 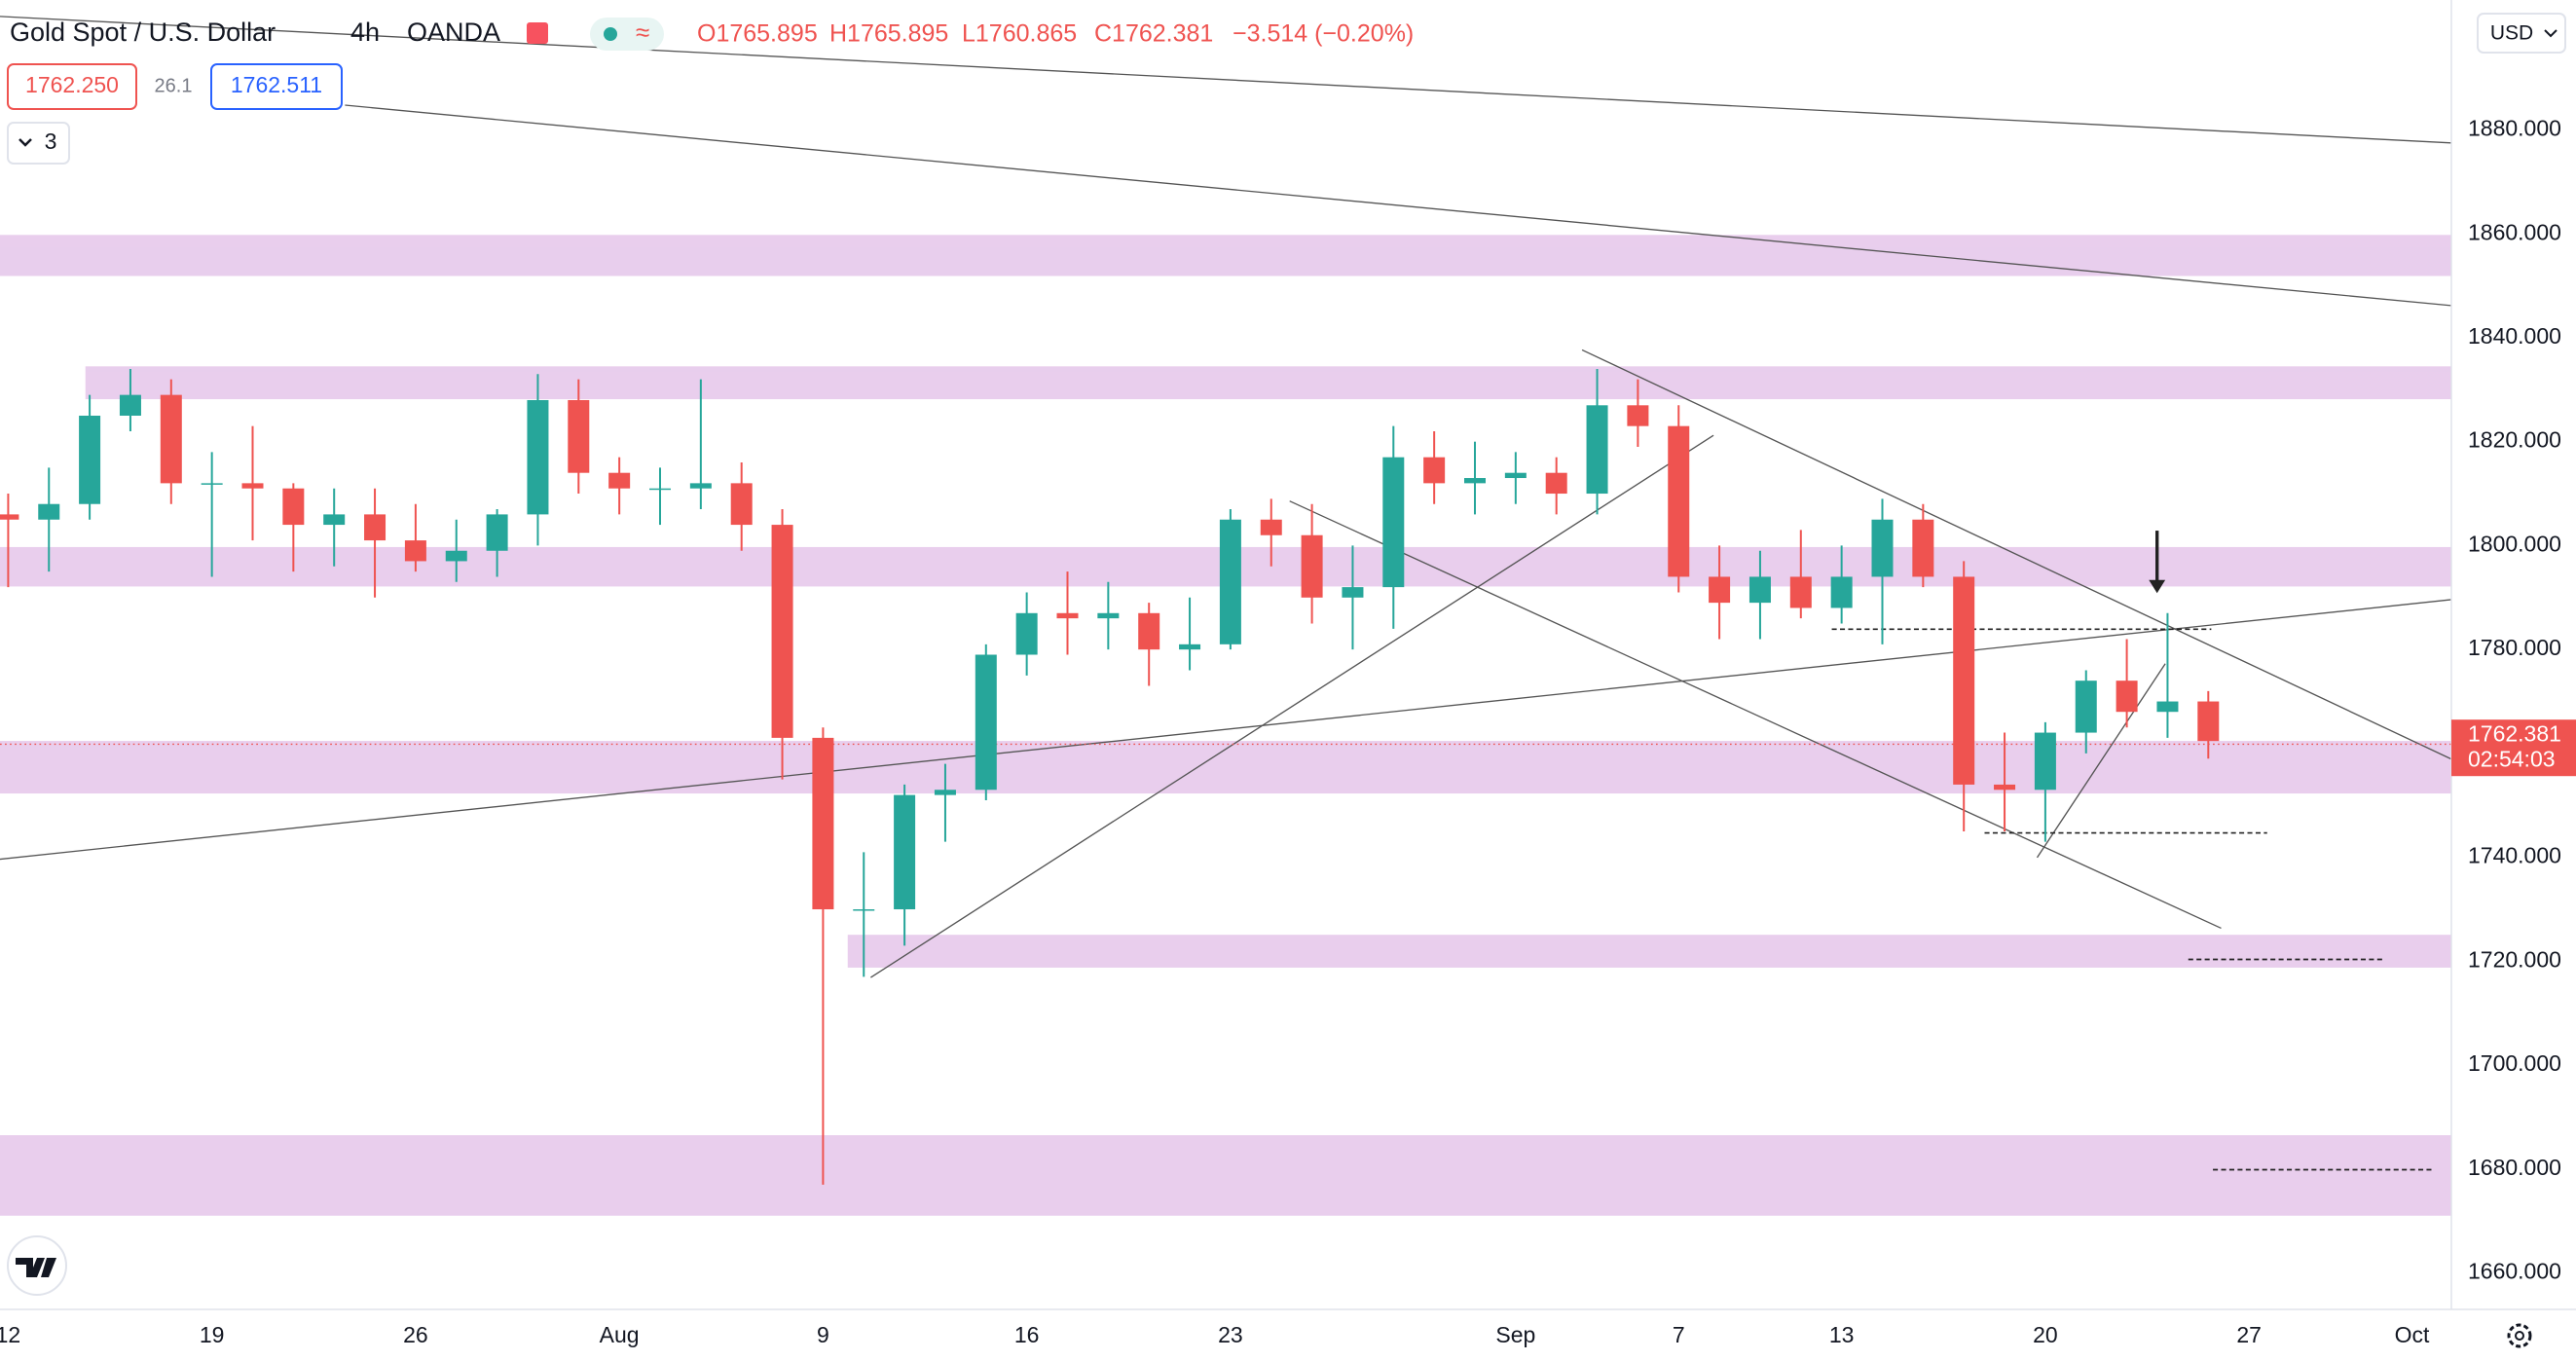 What do you see at coordinates (2514, 128) in the screenshot?
I see `y-tick-label: 1880.000` at bounding box center [2514, 128].